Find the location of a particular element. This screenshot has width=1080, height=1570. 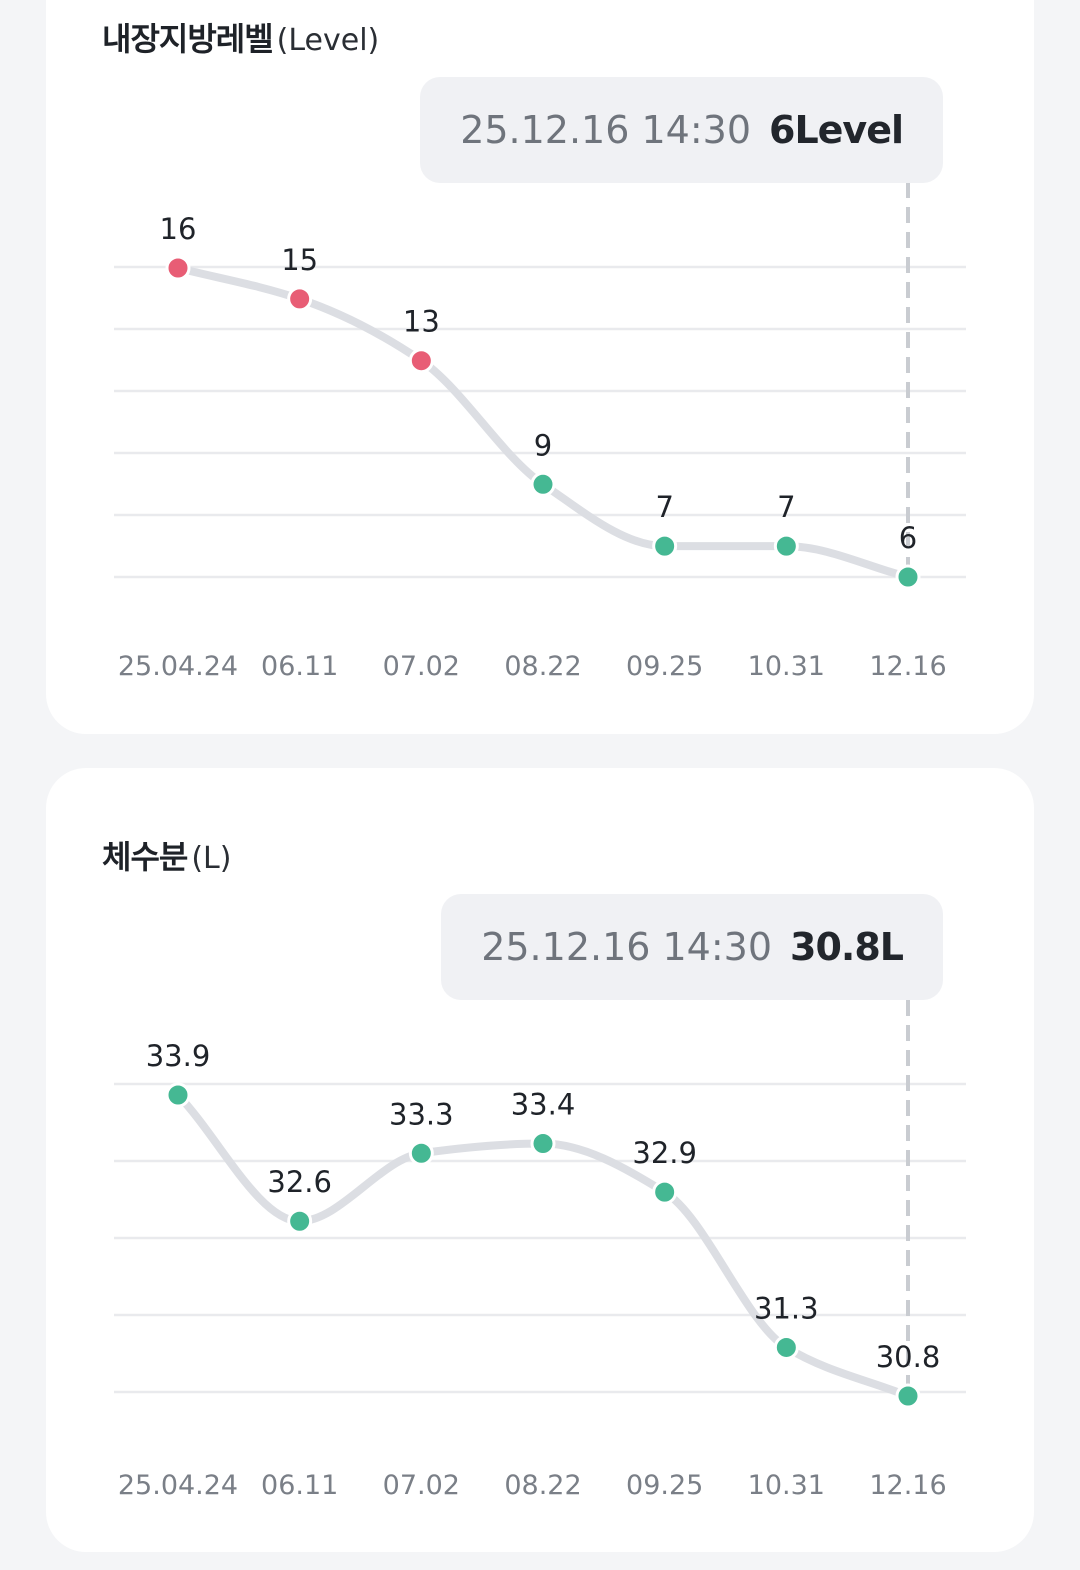

visceral-fat-unit: (Level) is located at coordinates (328, 40).